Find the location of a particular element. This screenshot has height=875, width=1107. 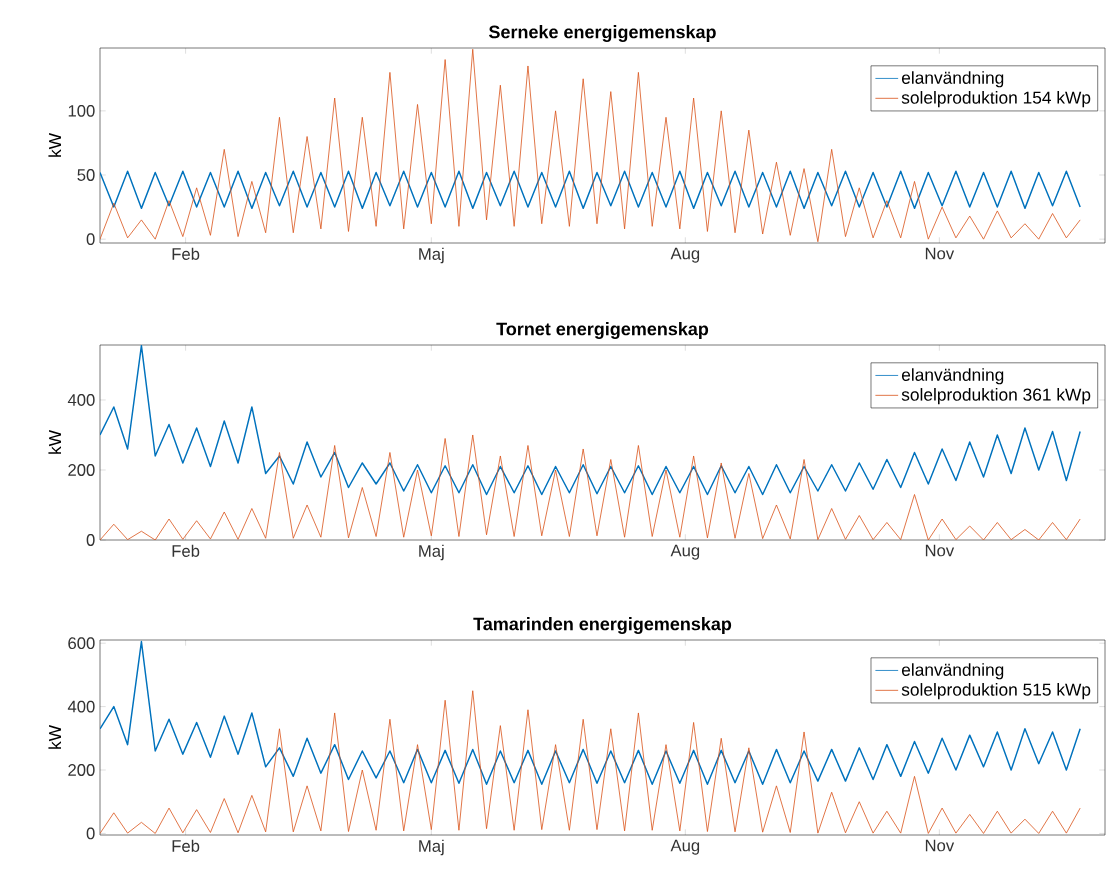

y-tick-label: 600 is located at coordinates (81, 643).